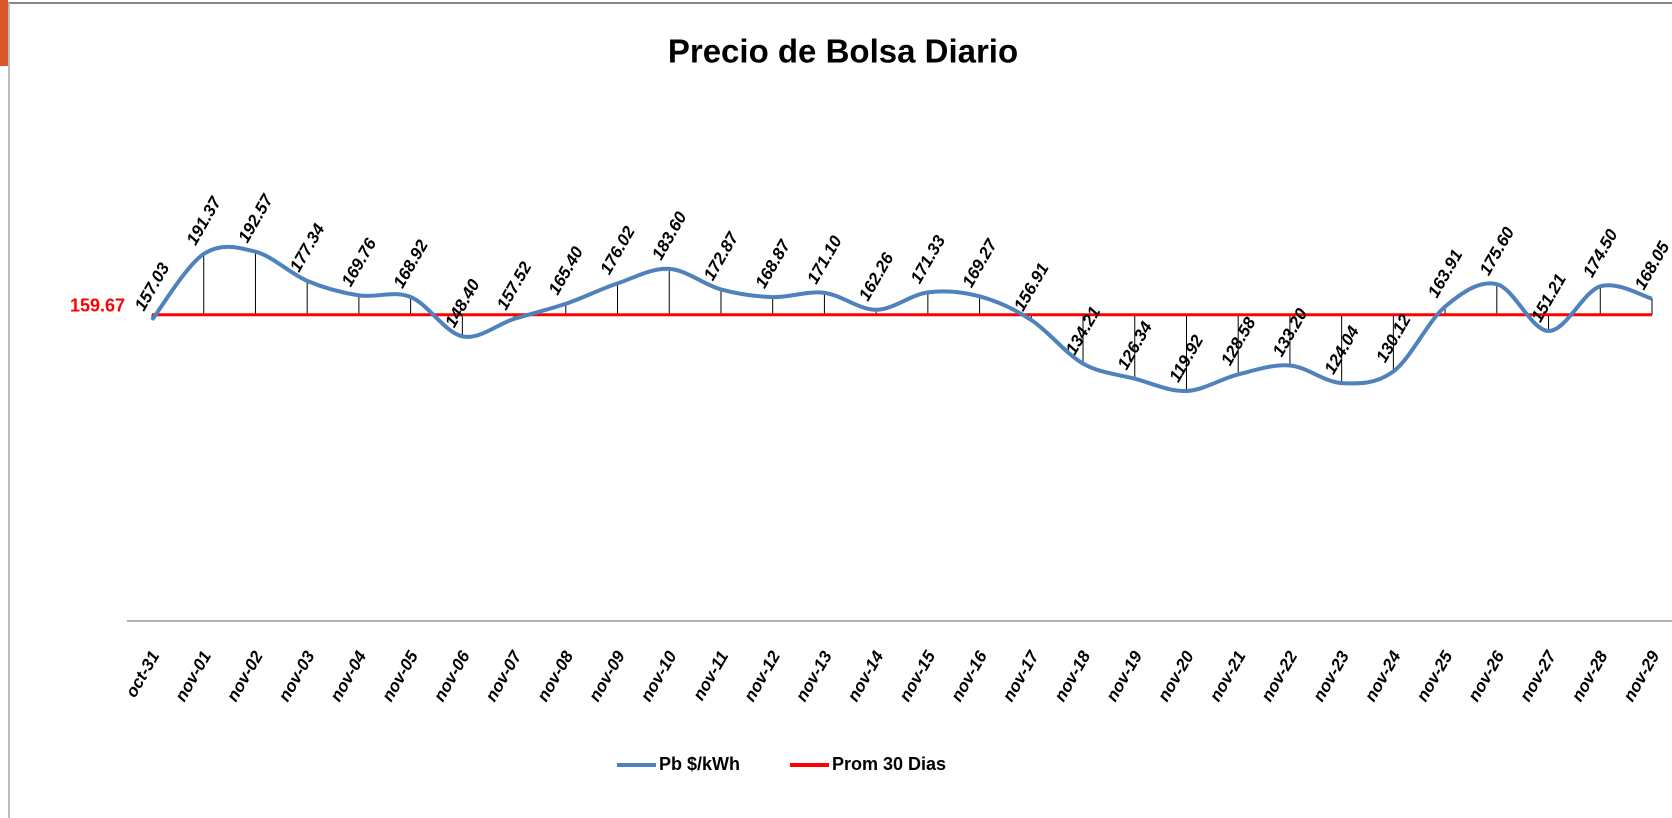 Image resolution: width=1672 pixels, height=818 pixels. What do you see at coordinates (889, 764) in the screenshot?
I see `legend-label: Prom 30 Dias` at bounding box center [889, 764].